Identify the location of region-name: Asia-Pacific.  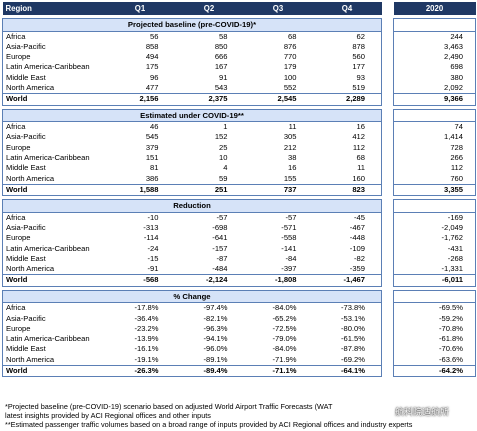
(54, 47).